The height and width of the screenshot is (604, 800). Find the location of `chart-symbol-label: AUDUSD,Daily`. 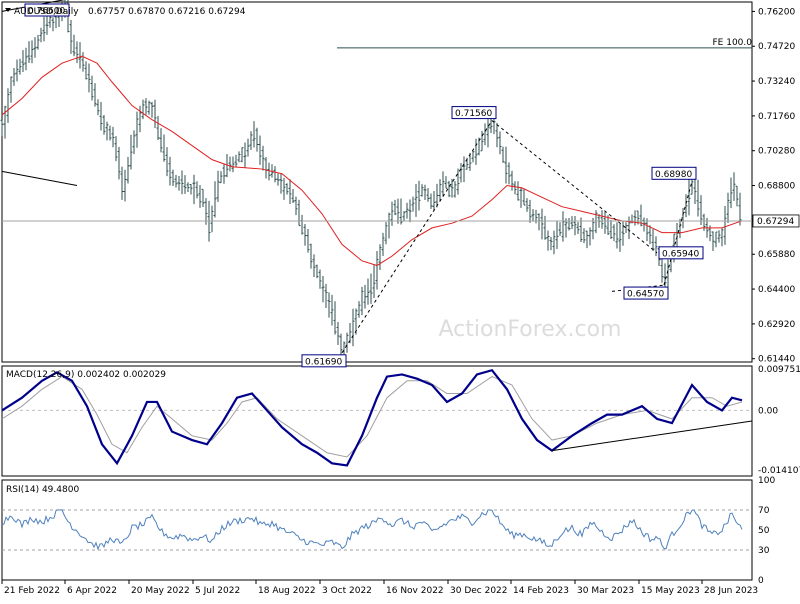

chart-symbol-label: AUDUSD,Daily is located at coordinates (46, 12).